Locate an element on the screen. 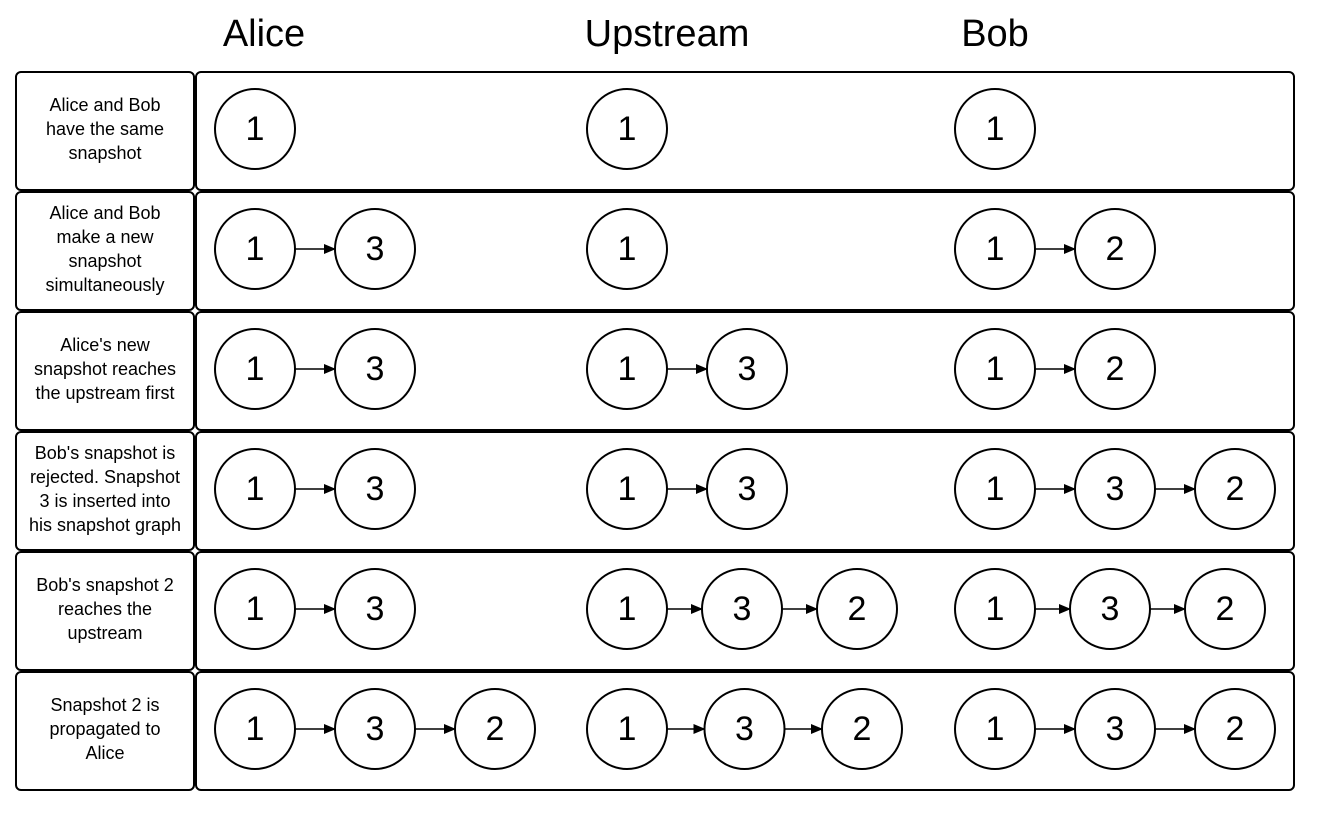  row-label: Alice and Bob have the same snapshot is located at coordinates (105, 129).